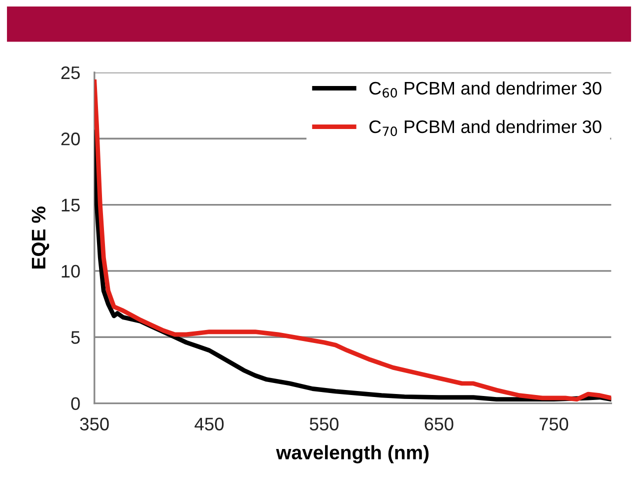 The width and height of the screenshot is (638, 483). Describe the element at coordinates (41, 237) in the screenshot. I see `y-axis-title: EQE %` at that location.